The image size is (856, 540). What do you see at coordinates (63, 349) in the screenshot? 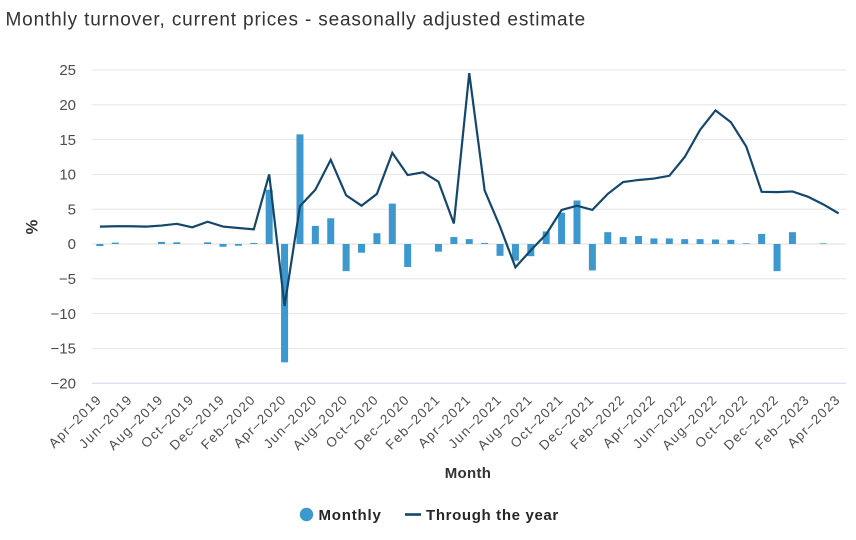
I see `svg-text: −15` at bounding box center [63, 349].